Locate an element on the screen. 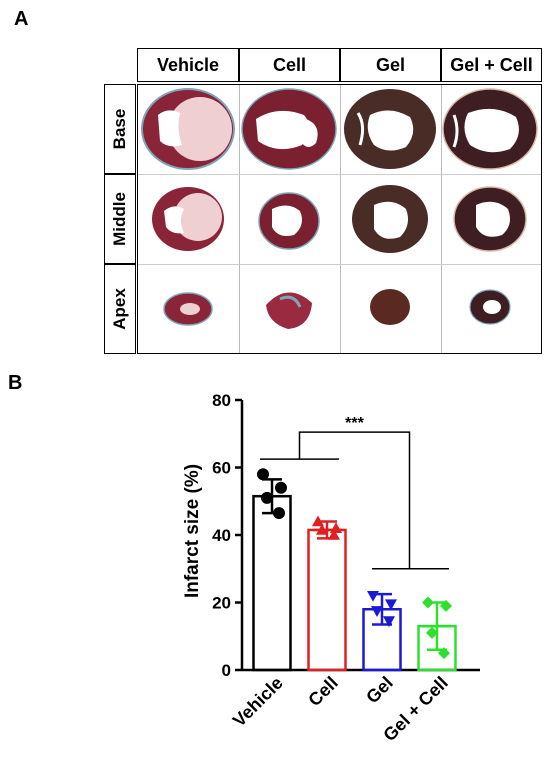 The image size is (550, 774). column-header-gel-cell: Gel + Cell is located at coordinates (491, 65).